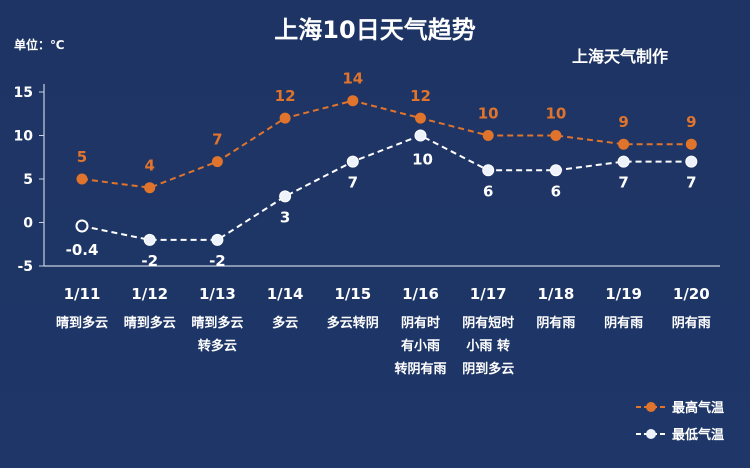 The image size is (750, 468). Describe the element at coordinates (623, 294) in the screenshot. I see `x-tick-label: 1/19` at that location.